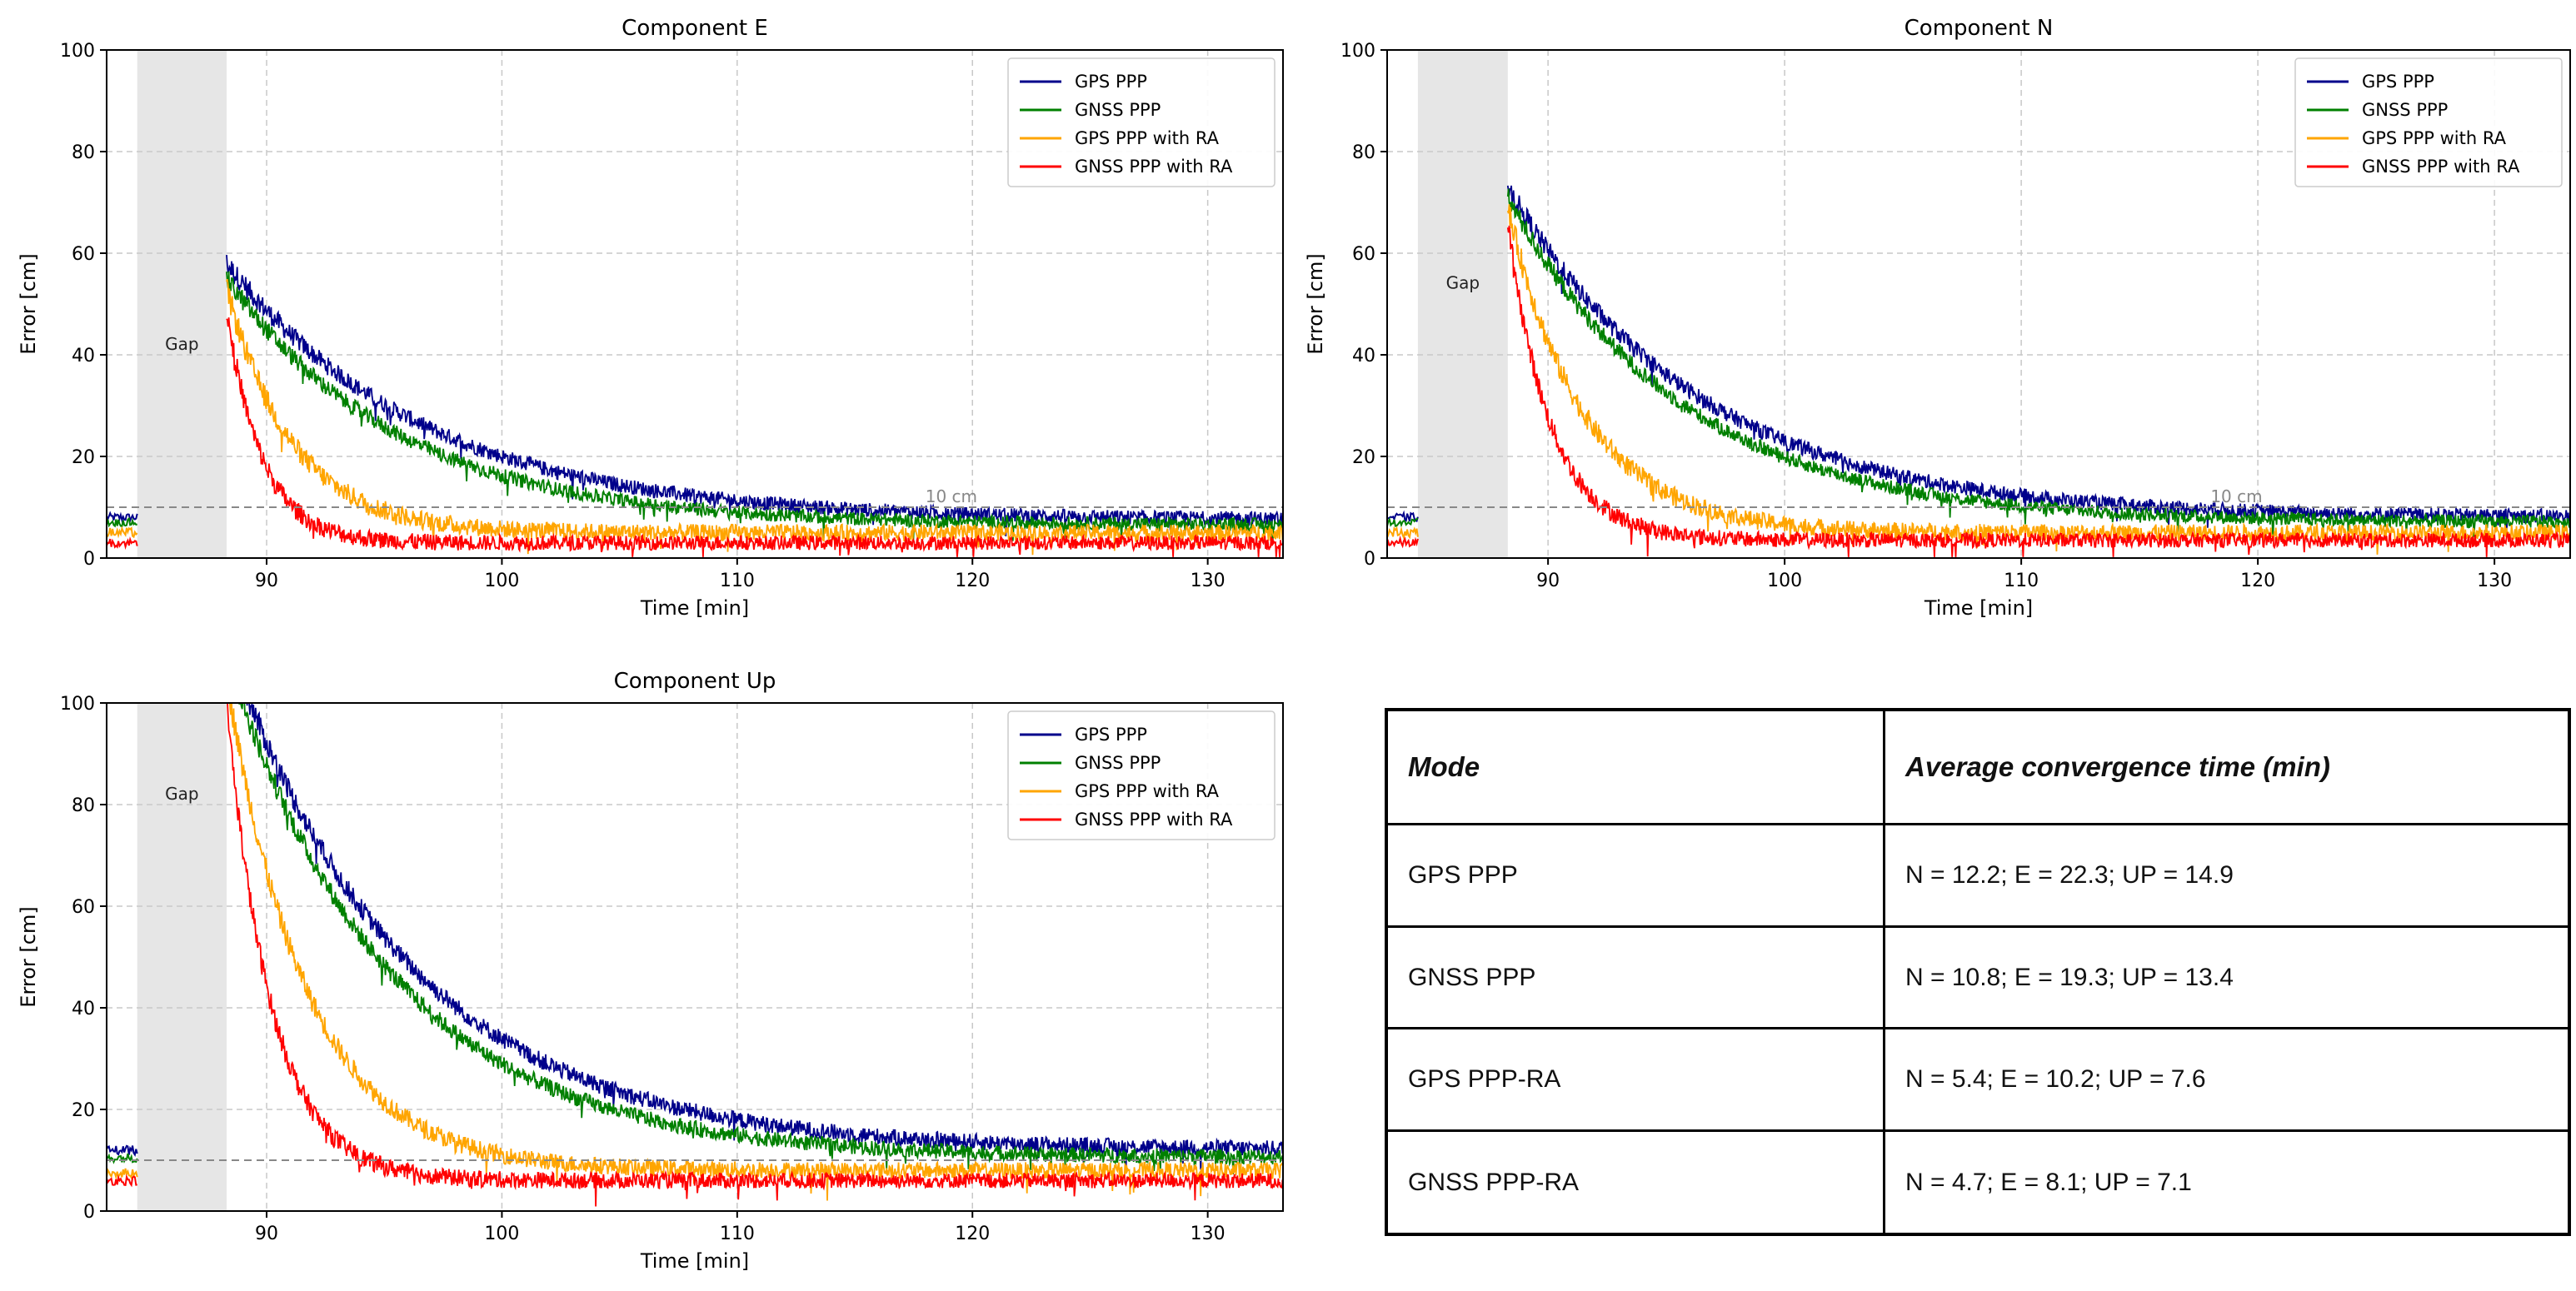 This screenshot has height=1291, width=2576. I want to click on table-row: GNSS PPP N = 10.8; E = 19.3; UP = 13.4, so click(1978, 977).